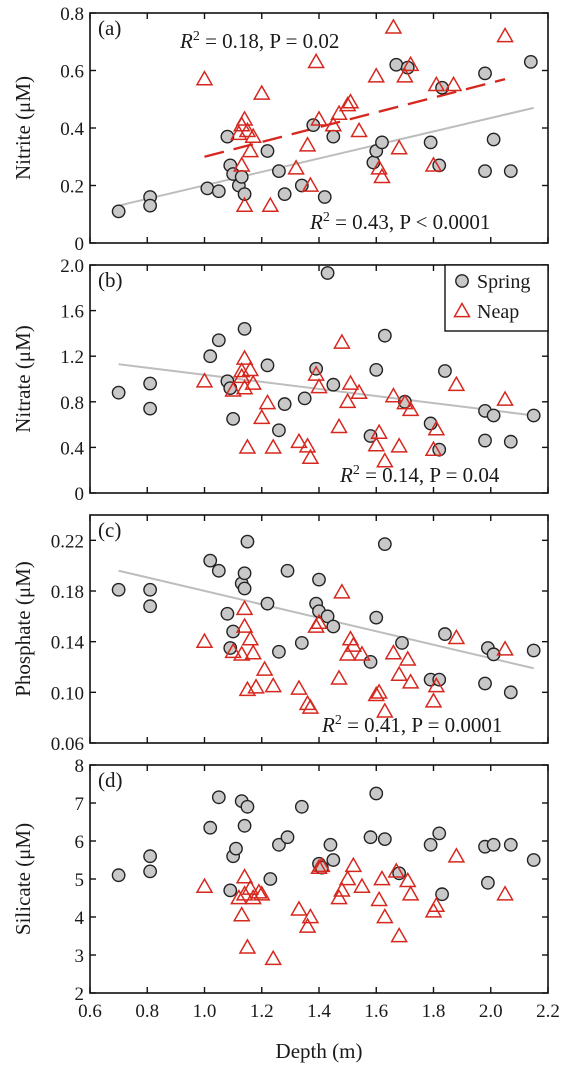 The height and width of the screenshot is (1075, 563). I want to click on panel-label: (c), so click(109, 530).